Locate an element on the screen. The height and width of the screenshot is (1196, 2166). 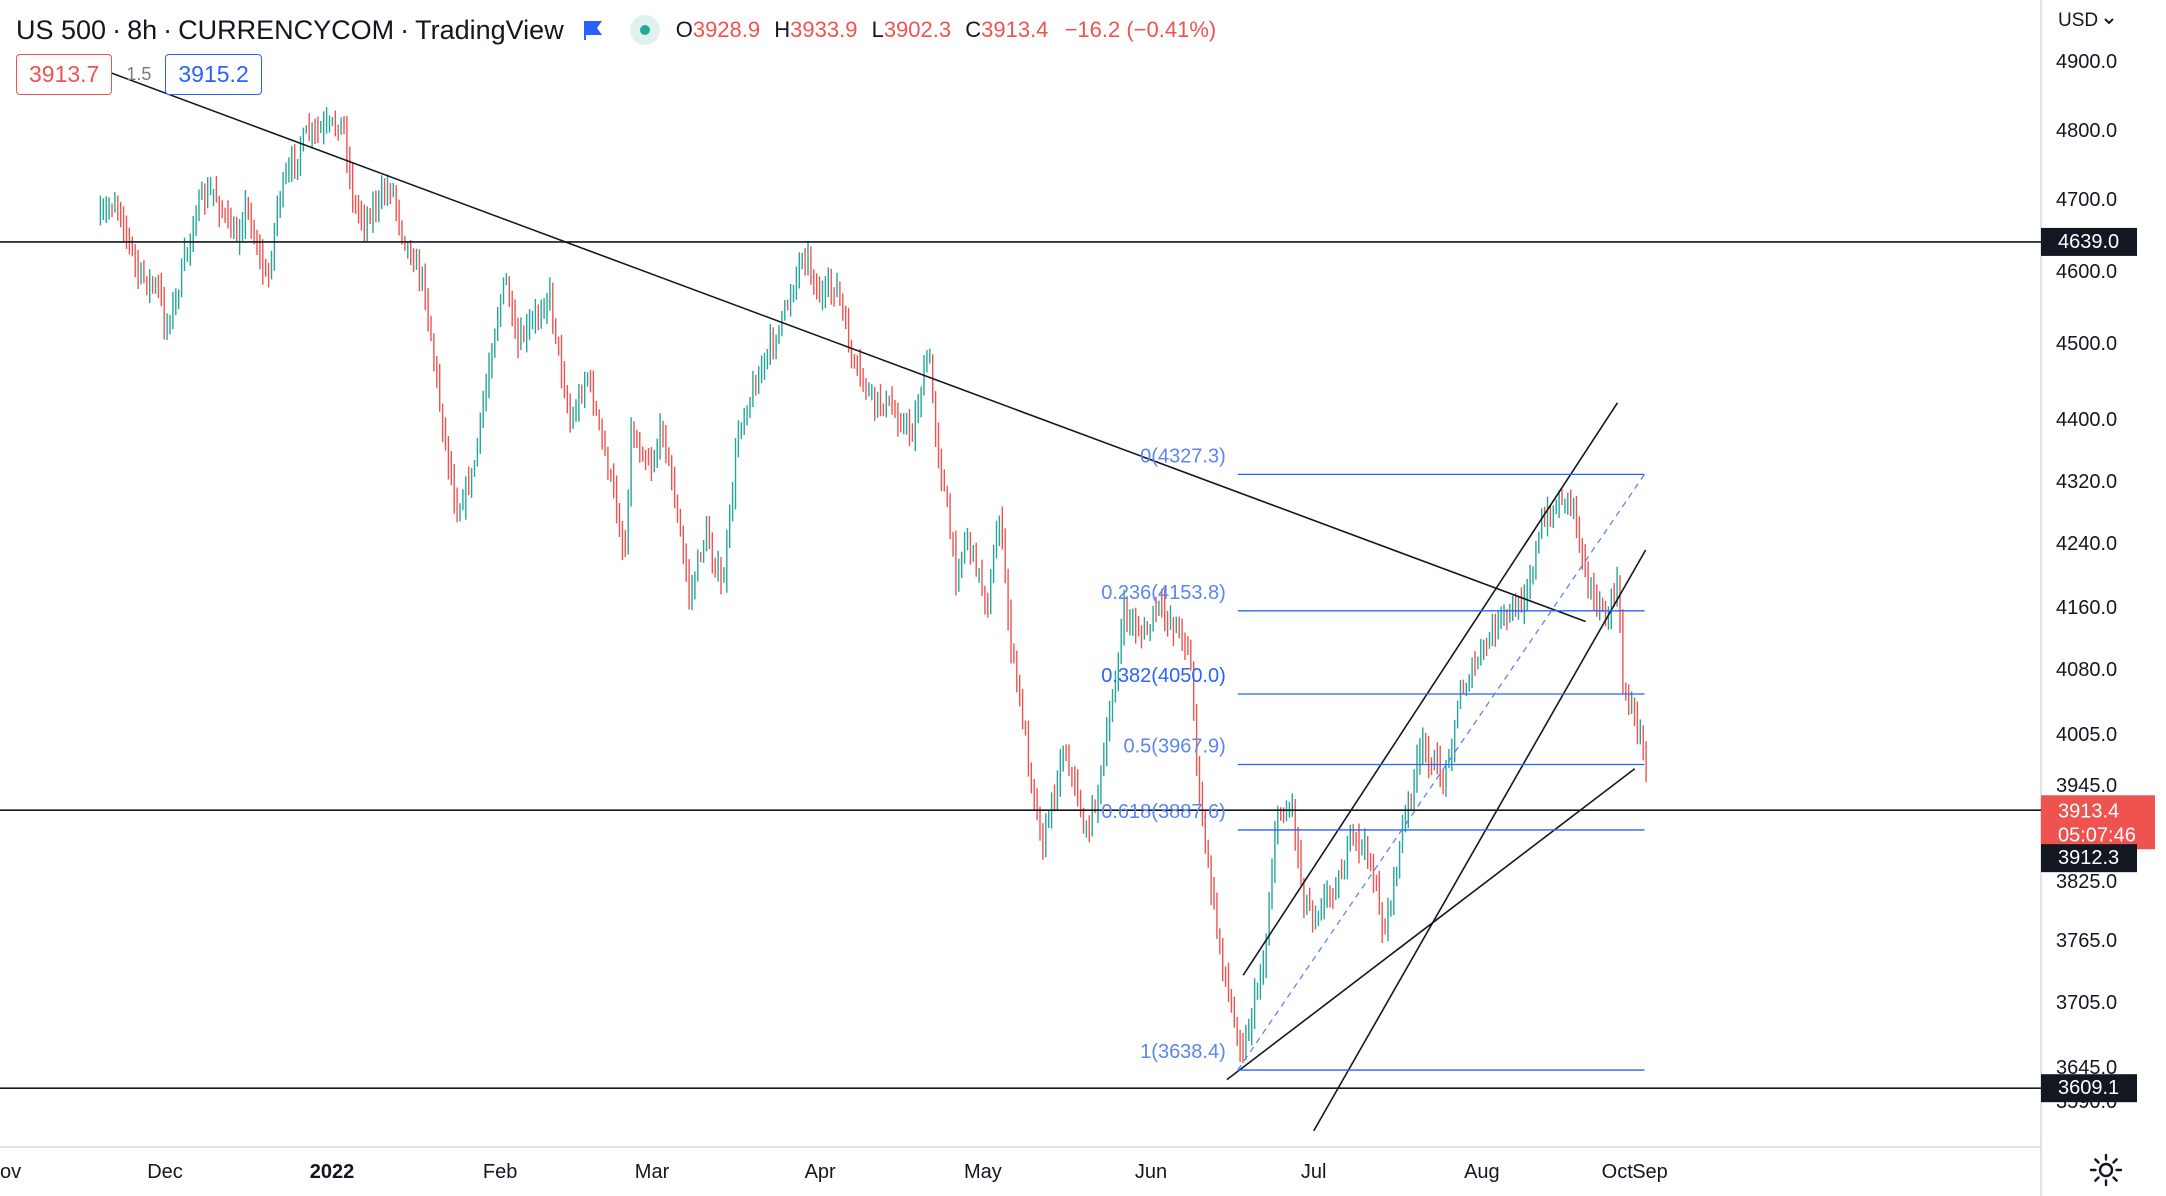
time-tick-label: Apr is located at coordinates (820, 1172).